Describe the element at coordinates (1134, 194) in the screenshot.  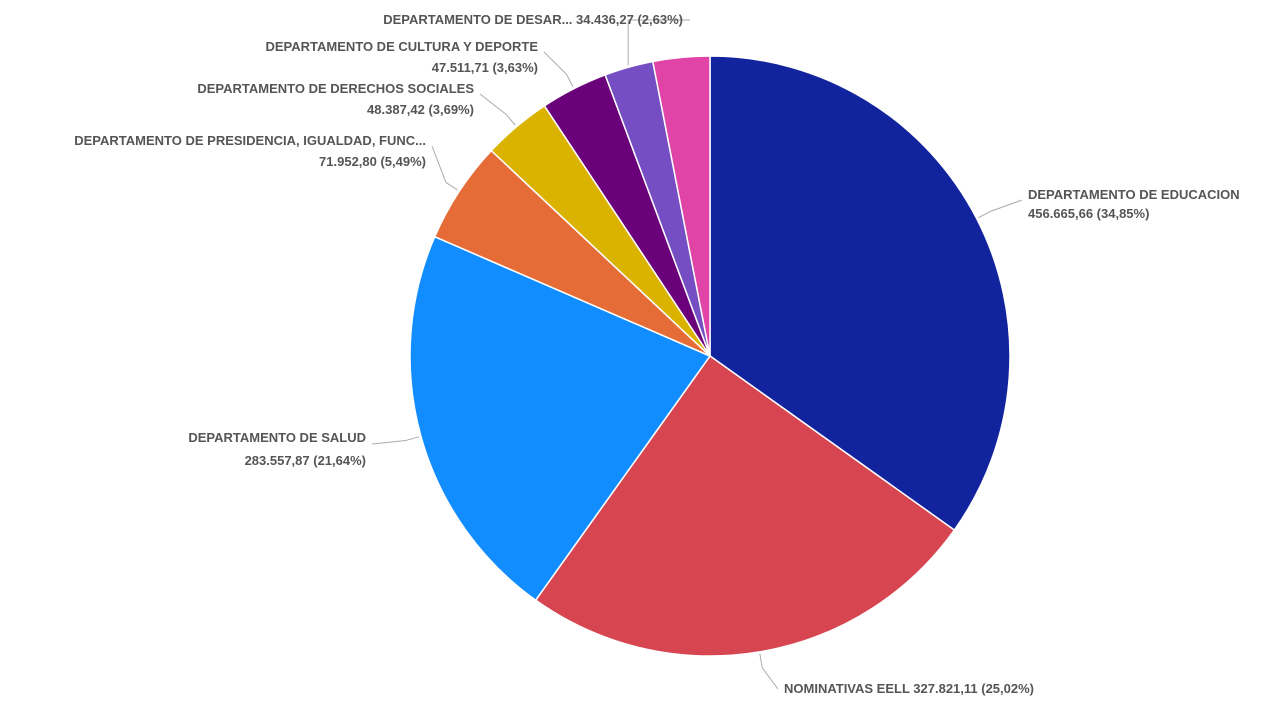
I see `slice-label-name: DEPARTAMENTO DE EDUCACION` at that location.